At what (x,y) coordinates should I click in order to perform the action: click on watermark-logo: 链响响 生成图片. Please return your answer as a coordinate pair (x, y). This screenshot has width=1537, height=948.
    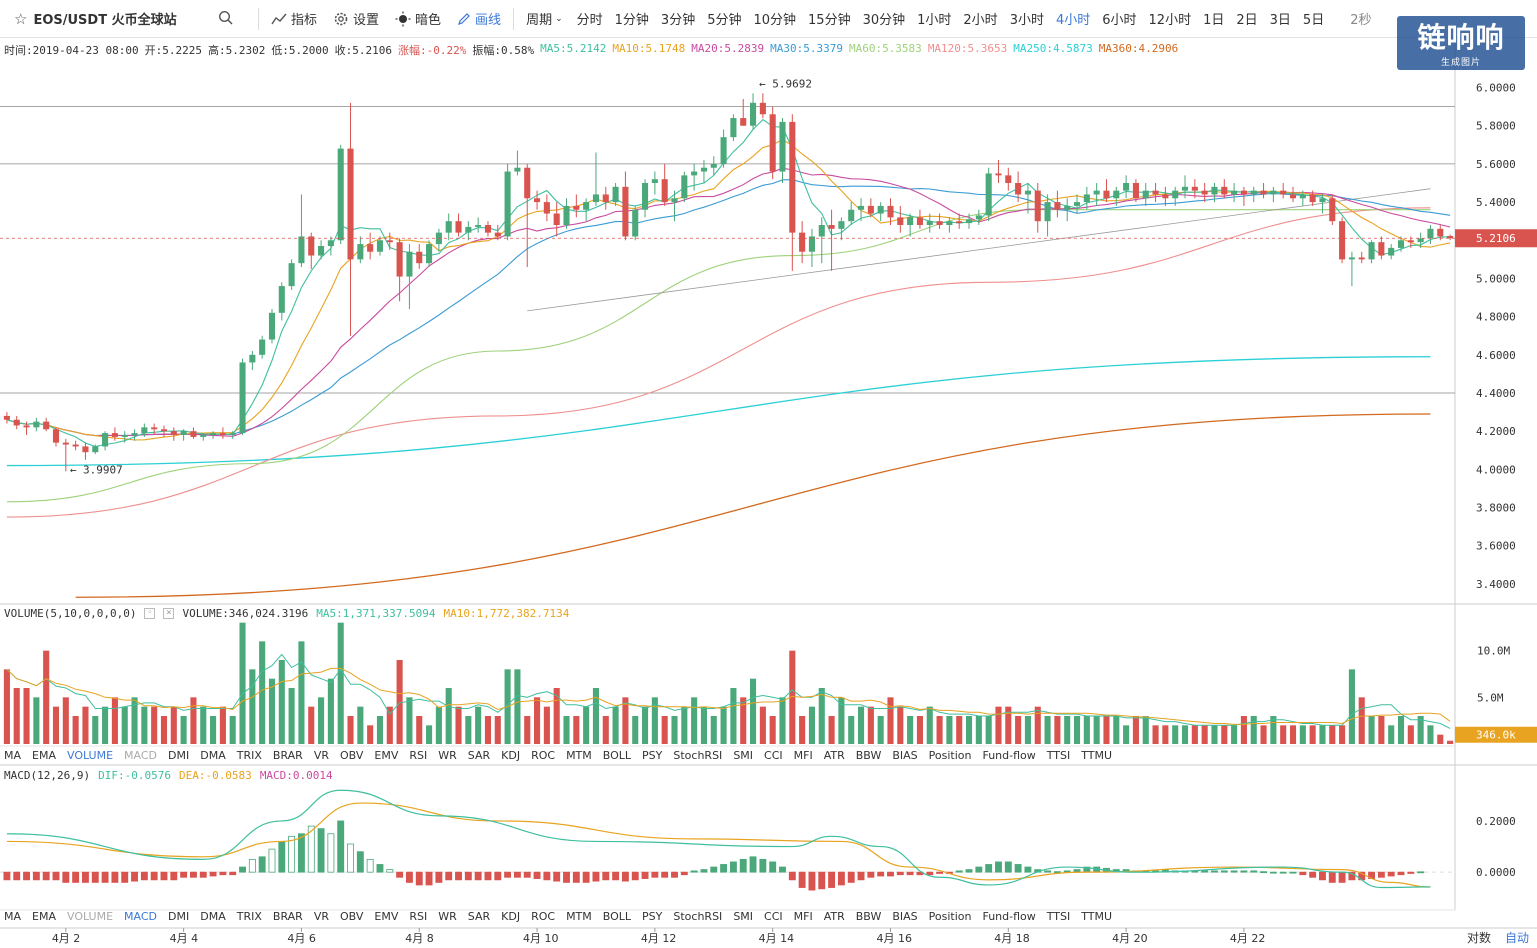
    Looking at the image, I should click on (1461, 43).